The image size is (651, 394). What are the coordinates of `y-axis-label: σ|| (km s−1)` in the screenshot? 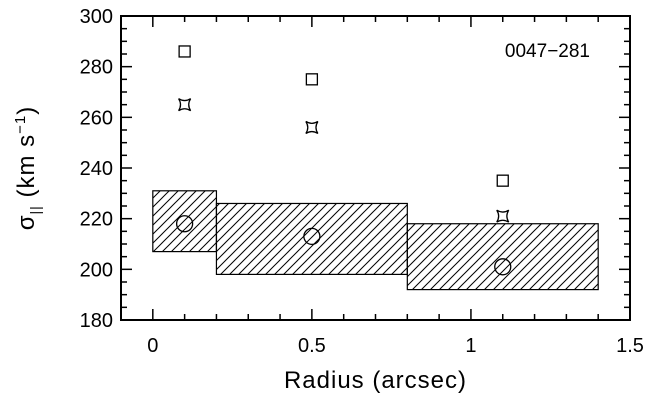 It's located at (27, 168).